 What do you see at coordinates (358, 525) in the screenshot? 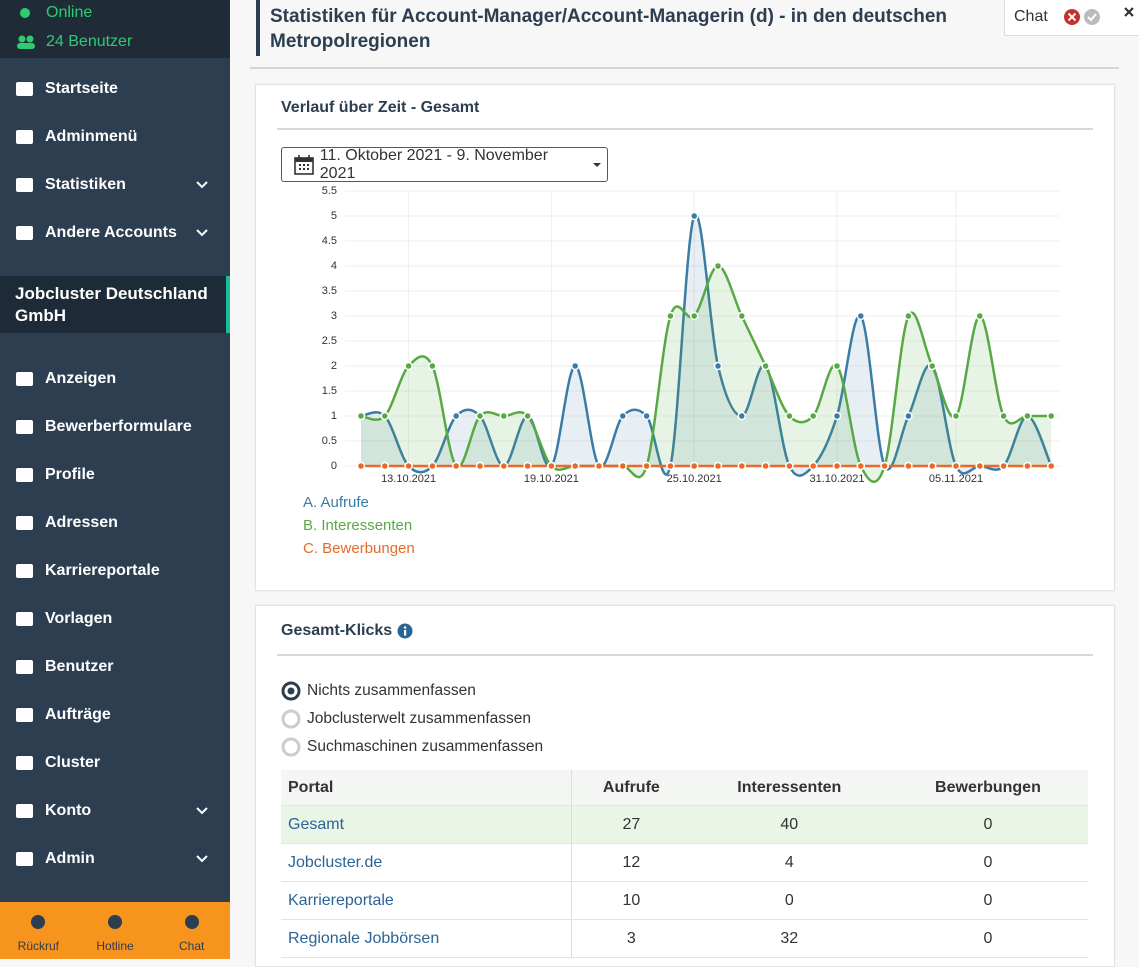
I see `legend-entry: B. Interessenten` at bounding box center [358, 525].